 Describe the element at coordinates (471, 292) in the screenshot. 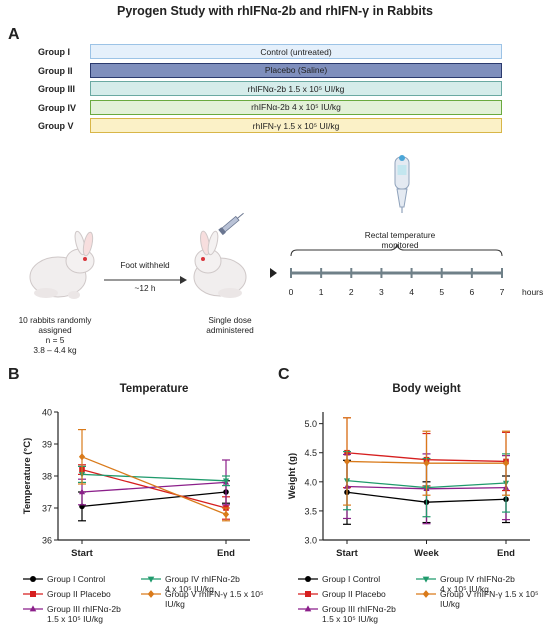

I see `timeline-tick-label: 6` at that location.